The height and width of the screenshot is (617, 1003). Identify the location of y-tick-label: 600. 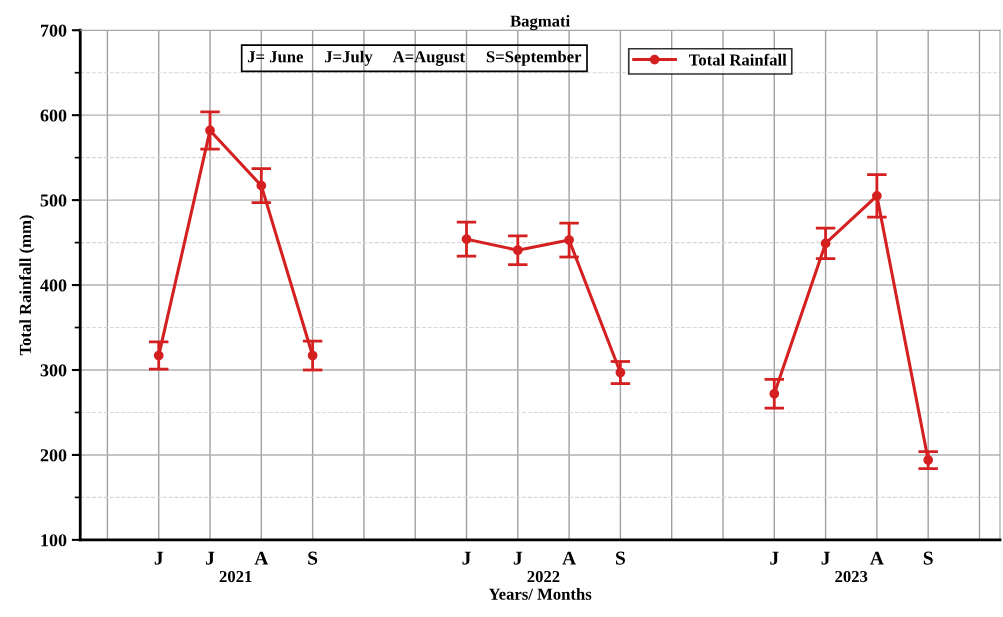
(53, 115).